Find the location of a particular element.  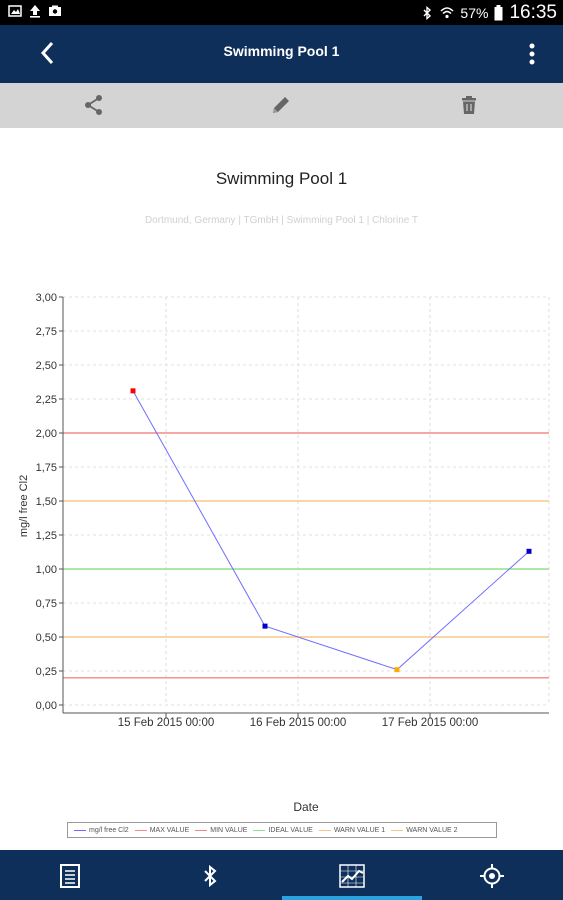

nav-tab-bluetooth is located at coordinates (210, 875).